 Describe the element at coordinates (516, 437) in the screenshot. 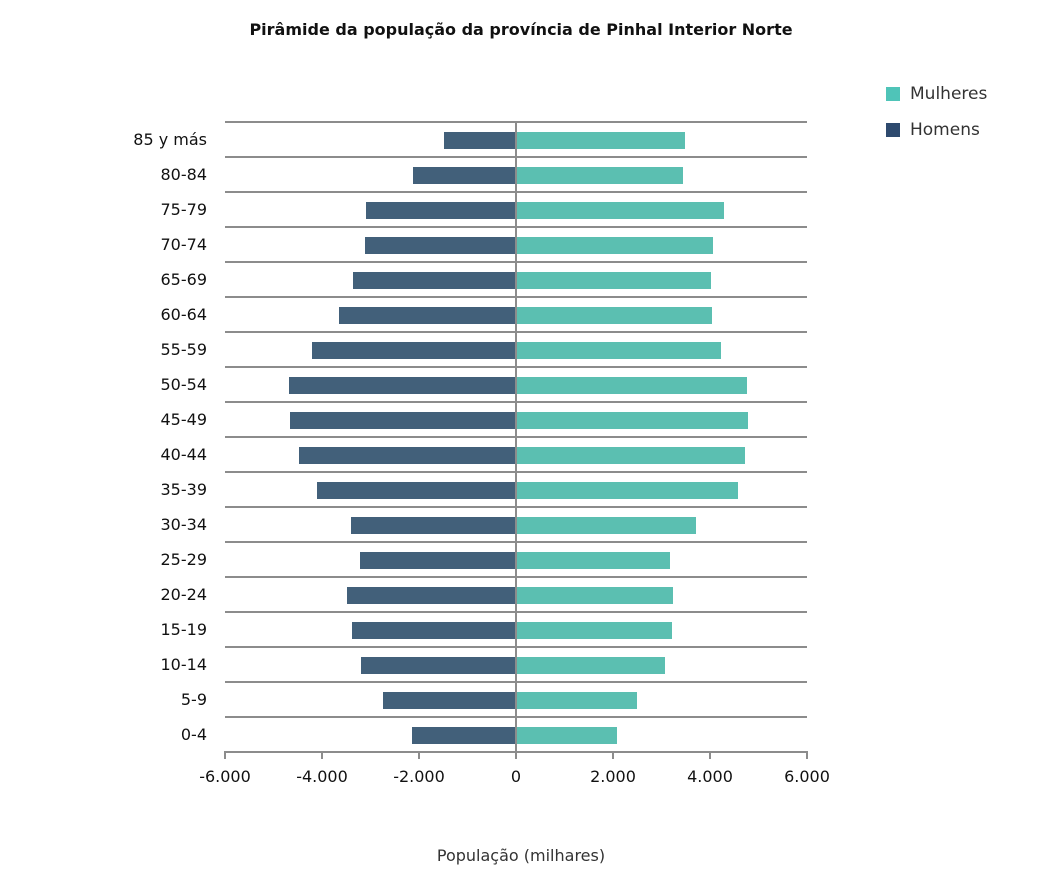

I see `zero-axis-line` at that location.